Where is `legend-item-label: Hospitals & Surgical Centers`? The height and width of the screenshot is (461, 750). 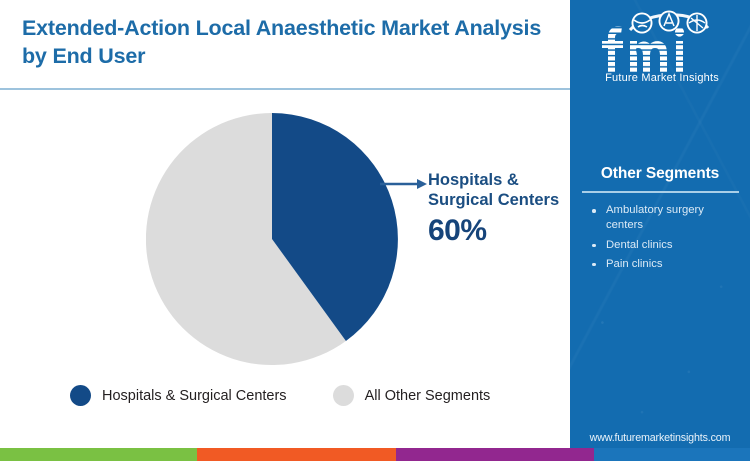 legend-item-label: Hospitals & Surgical Centers is located at coordinates (194, 395).